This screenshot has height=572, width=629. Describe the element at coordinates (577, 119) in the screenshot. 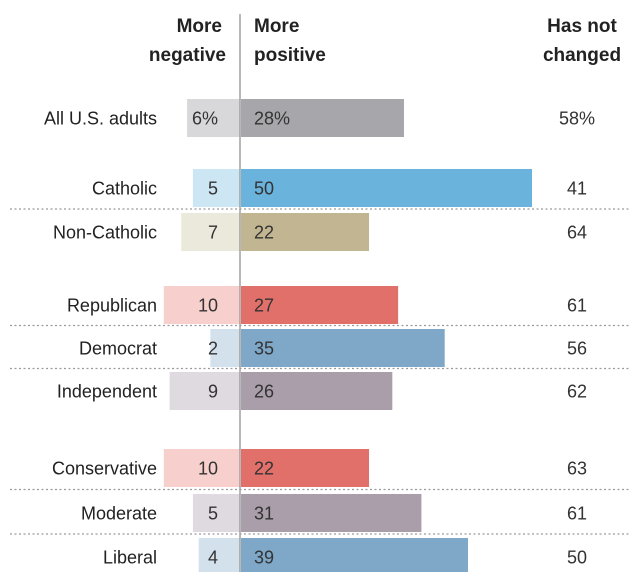

I see `value-unchanged-all-u-s-adults: 58%` at that location.